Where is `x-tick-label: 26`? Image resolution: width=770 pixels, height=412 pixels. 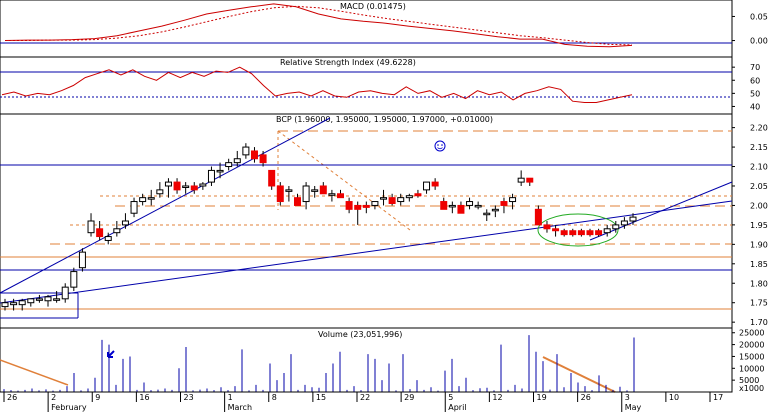 x-tick-label: 26 is located at coordinates (586, 397).